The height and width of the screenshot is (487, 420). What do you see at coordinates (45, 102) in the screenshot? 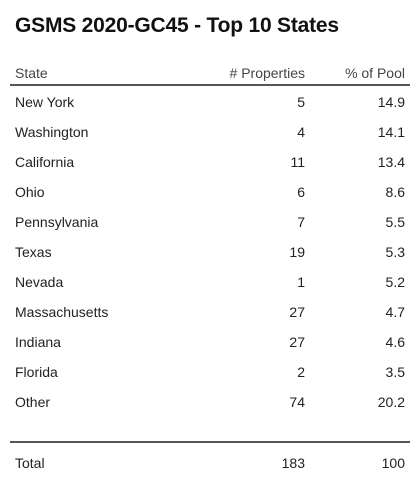
I see `cell-state: New York` at bounding box center [45, 102].